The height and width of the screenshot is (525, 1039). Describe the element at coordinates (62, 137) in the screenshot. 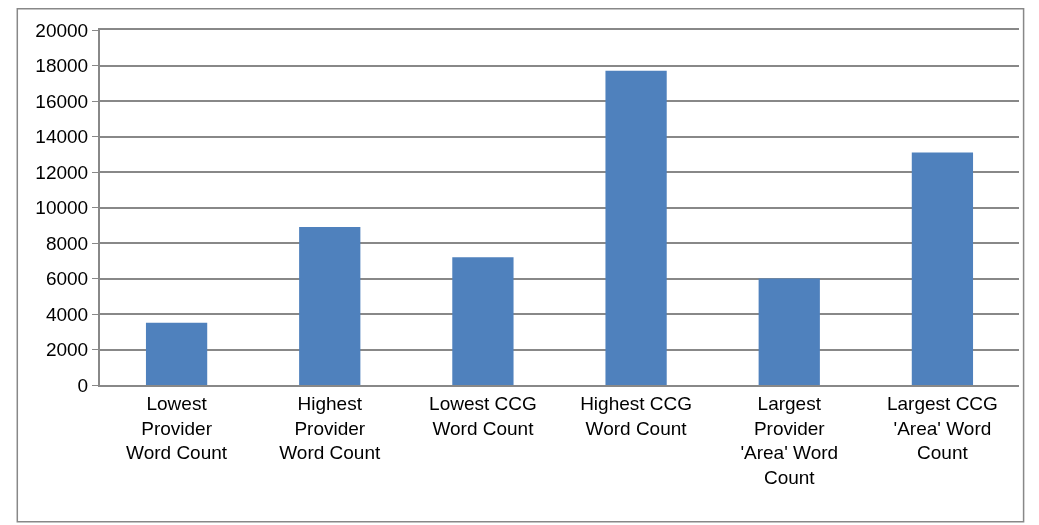

I see `y-tick-label: 14000` at that location.